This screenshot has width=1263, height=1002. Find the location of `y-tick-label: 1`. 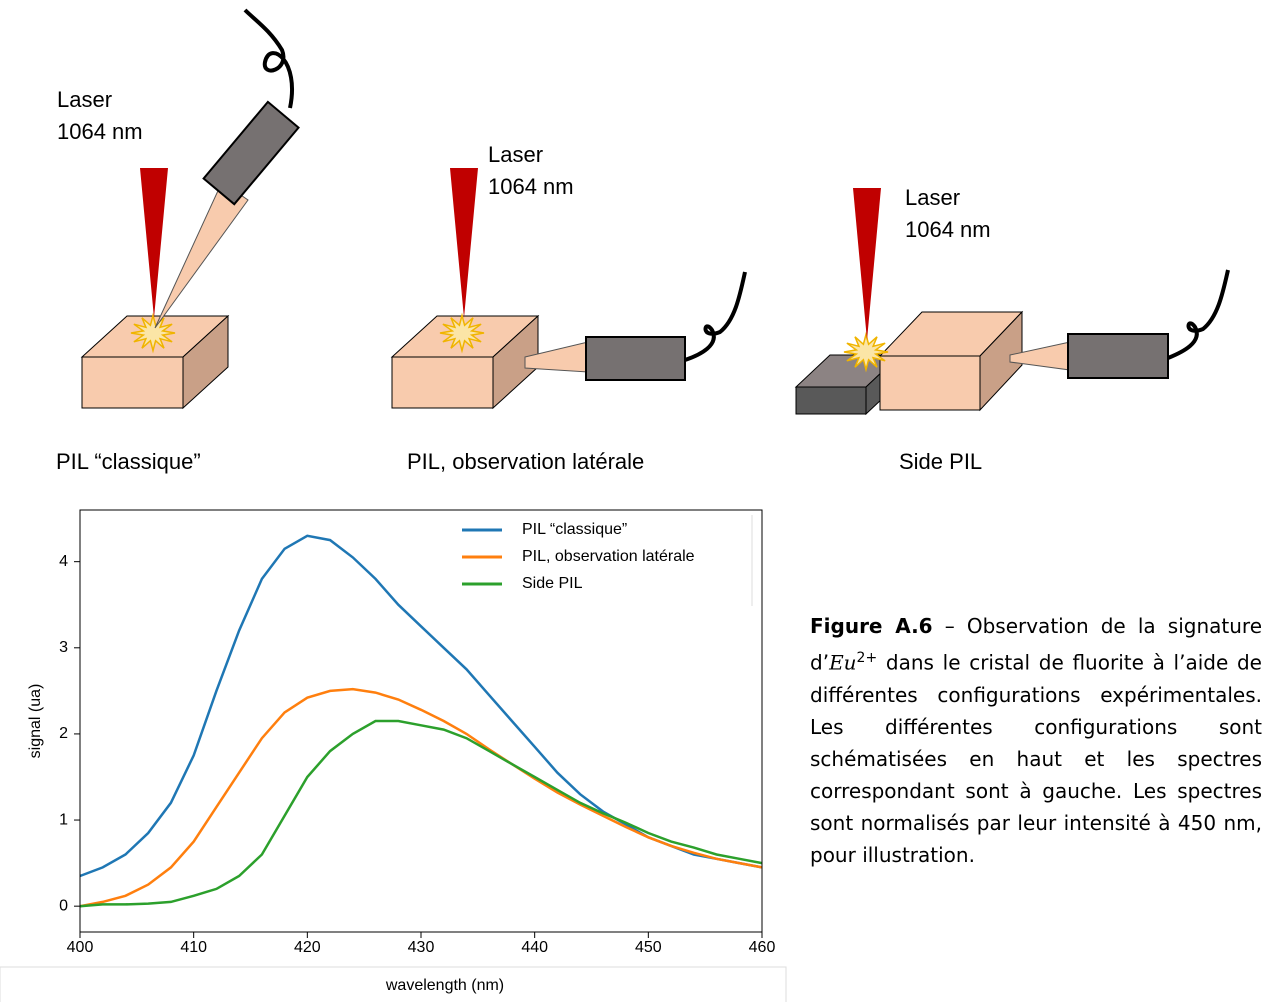

y-tick-label: 1 is located at coordinates (63, 819).